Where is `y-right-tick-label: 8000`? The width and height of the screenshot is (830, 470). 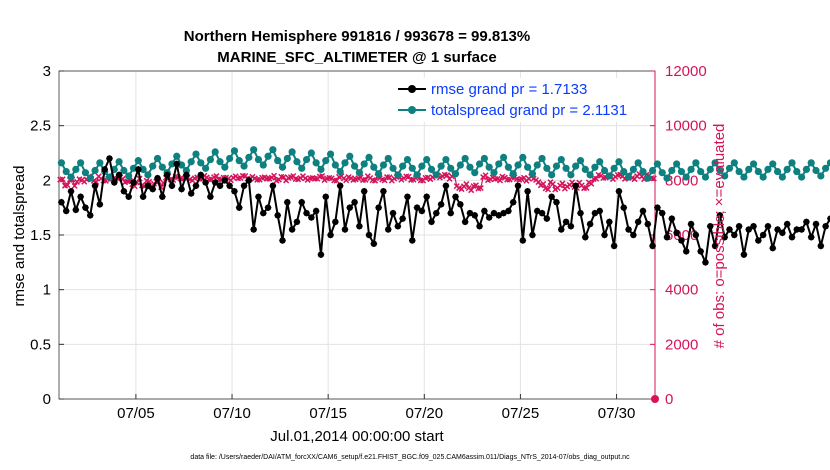
y-right-tick-label: 8000 is located at coordinates (681, 180).